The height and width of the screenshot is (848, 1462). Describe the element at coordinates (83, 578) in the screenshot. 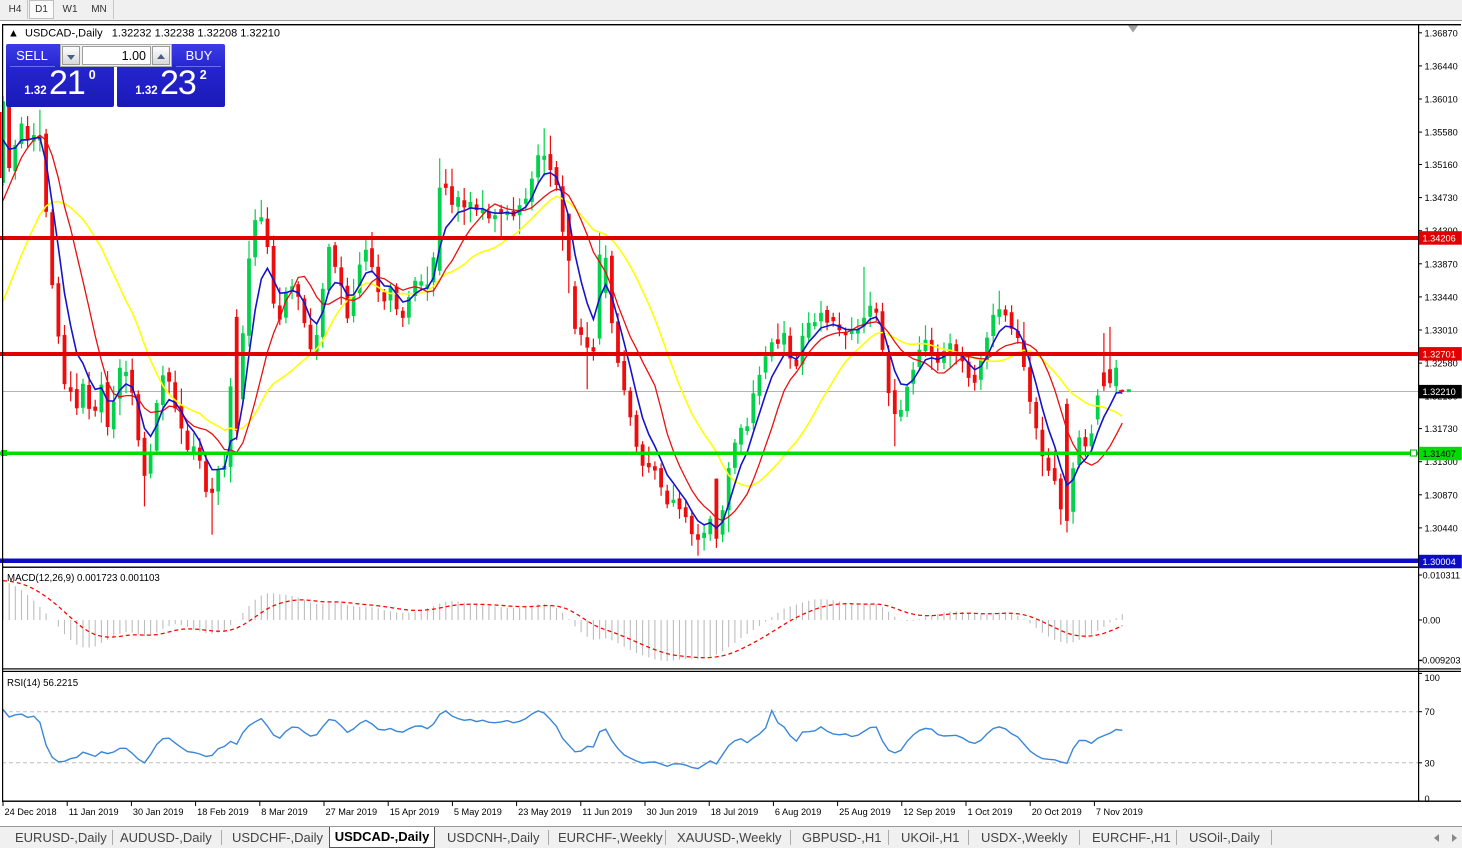

I see `svg-text:MACD(12,26,9) 0.001723 0.00110: MACD(12,26,9) 0.001723 0.001103` at that location.